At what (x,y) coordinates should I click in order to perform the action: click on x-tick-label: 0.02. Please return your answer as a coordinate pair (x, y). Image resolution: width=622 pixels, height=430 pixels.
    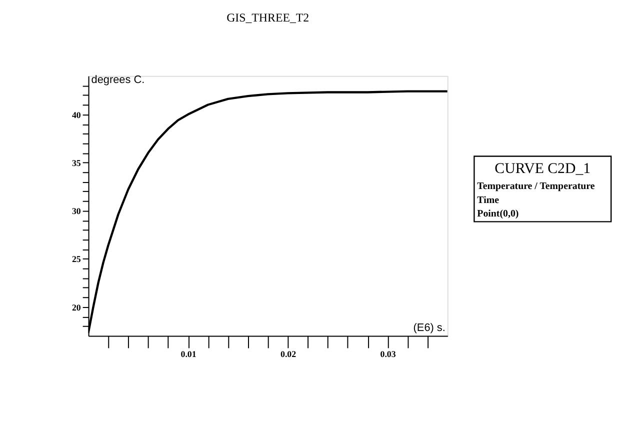
    Looking at the image, I should click on (288, 354).